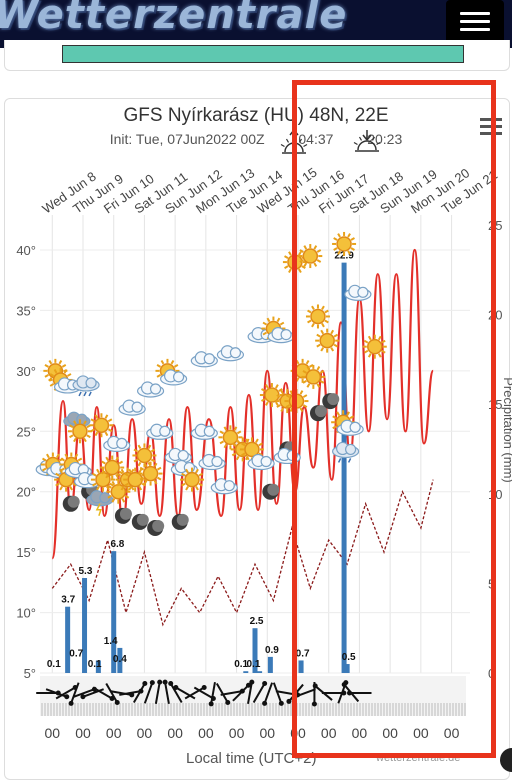 The width and height of the screenshot is (512, 780). Describe the element at coordinates (385, 139) in the screenshot. I see `sunset-time: 20:23` at that location.